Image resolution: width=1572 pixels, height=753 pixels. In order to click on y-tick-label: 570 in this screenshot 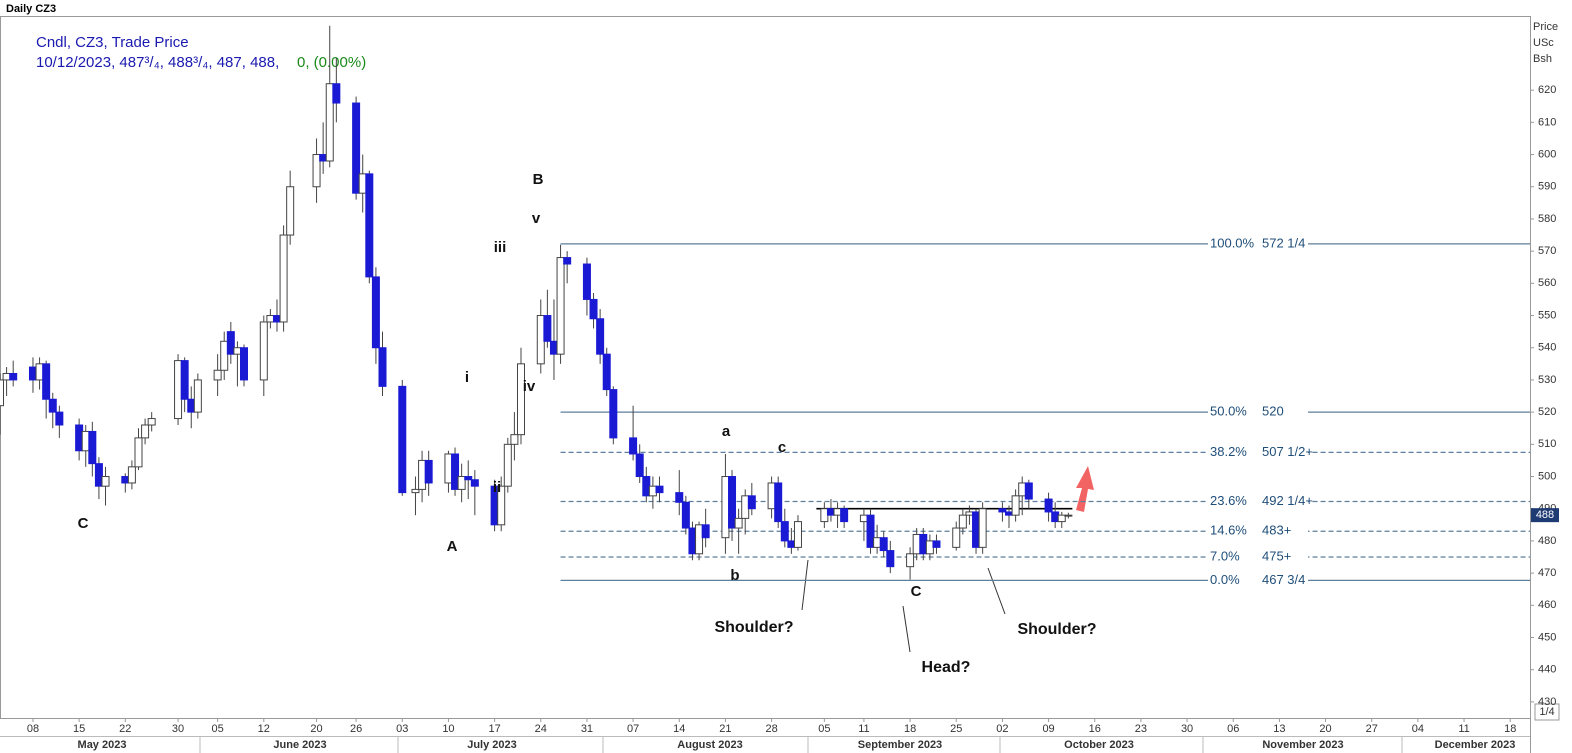, I will do `click(1547, 251)`.